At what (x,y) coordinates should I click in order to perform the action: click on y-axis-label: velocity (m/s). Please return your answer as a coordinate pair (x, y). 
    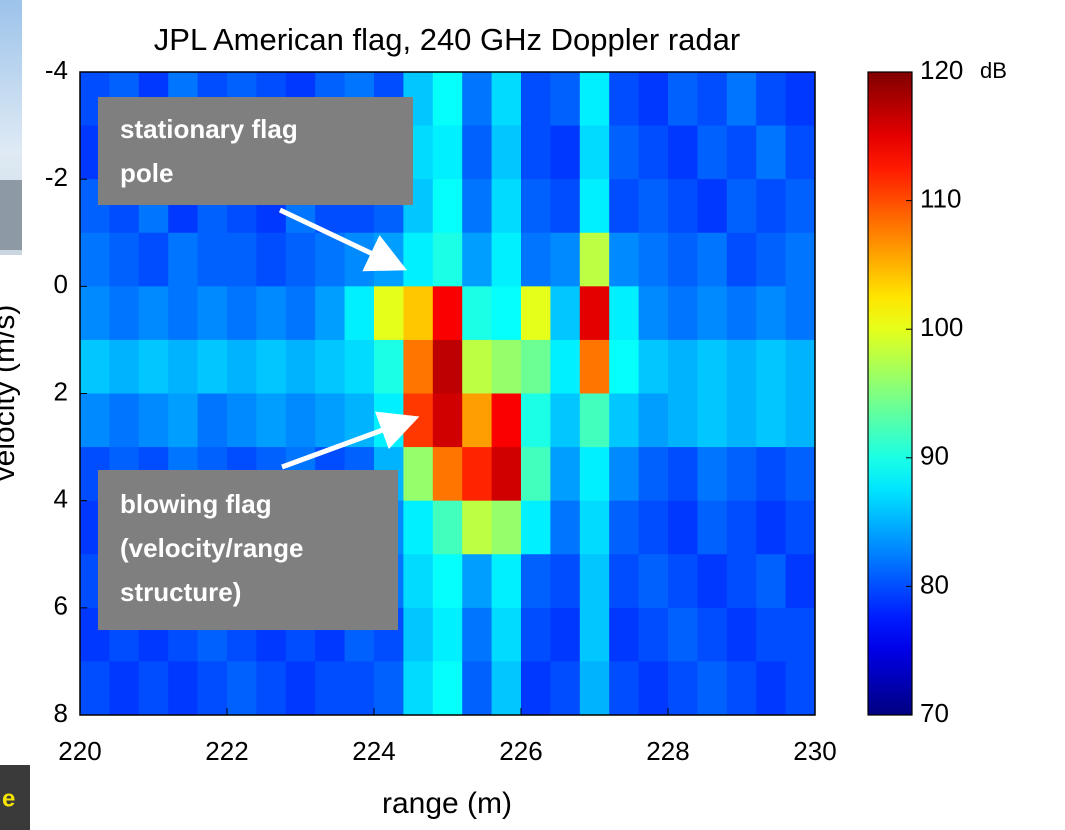
    Looking at the image, I should click on (10, 393).